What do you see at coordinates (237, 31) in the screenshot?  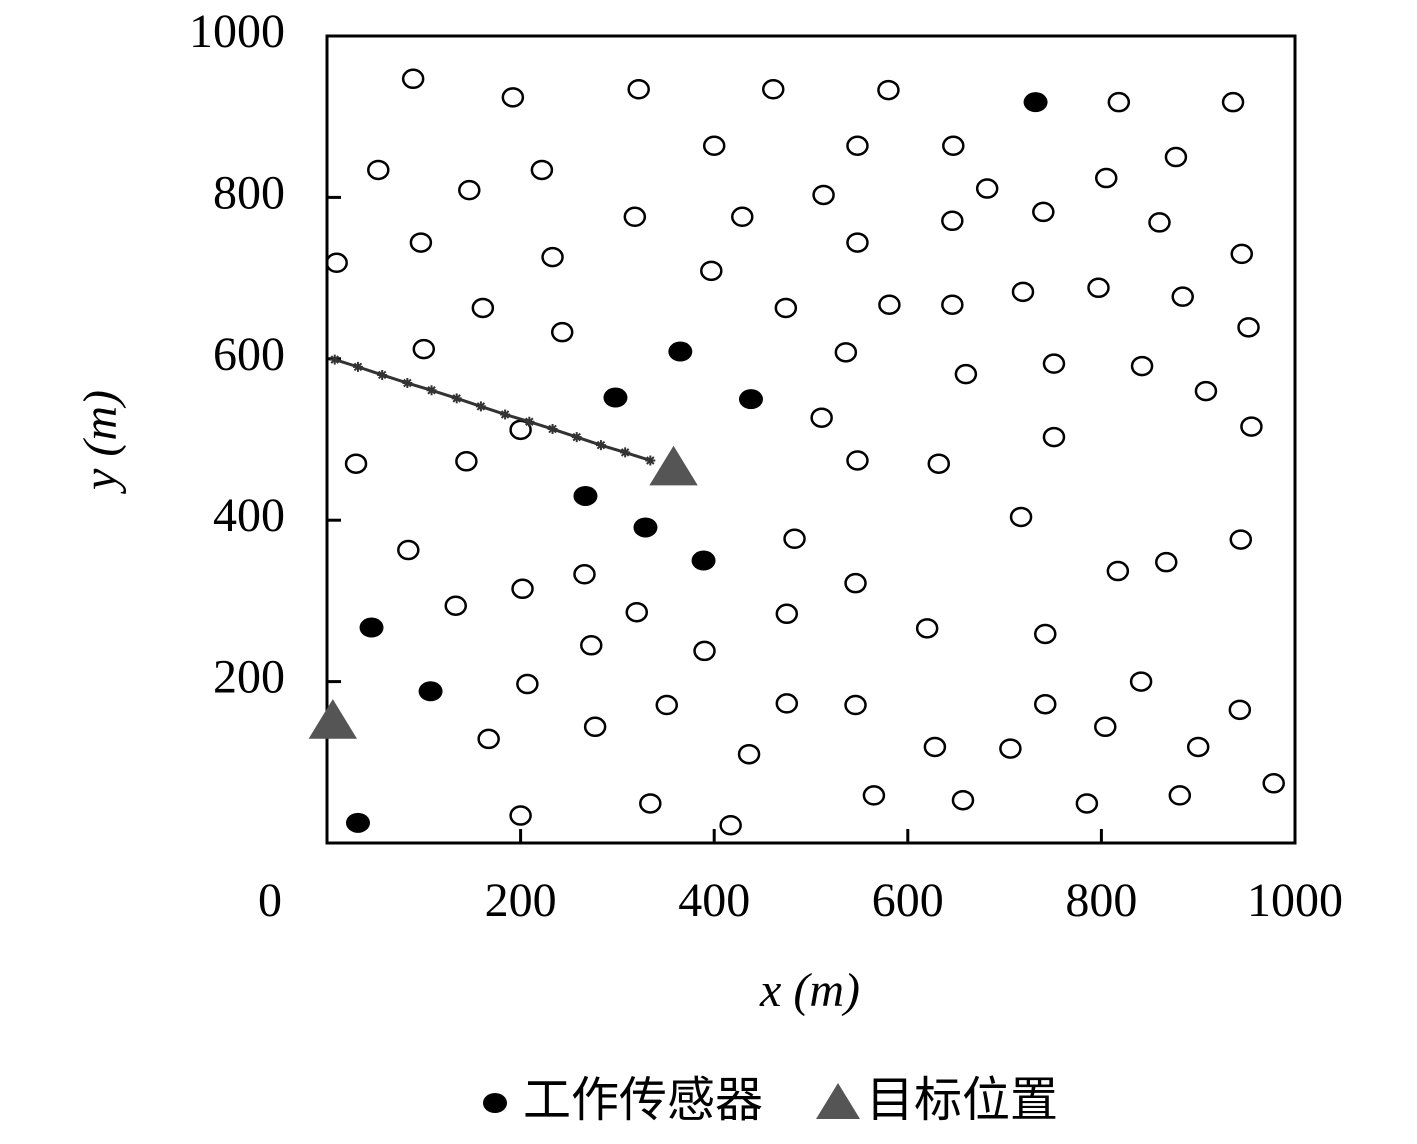 I see `y-tick-label: 1000` at bounding box center [237, 31].